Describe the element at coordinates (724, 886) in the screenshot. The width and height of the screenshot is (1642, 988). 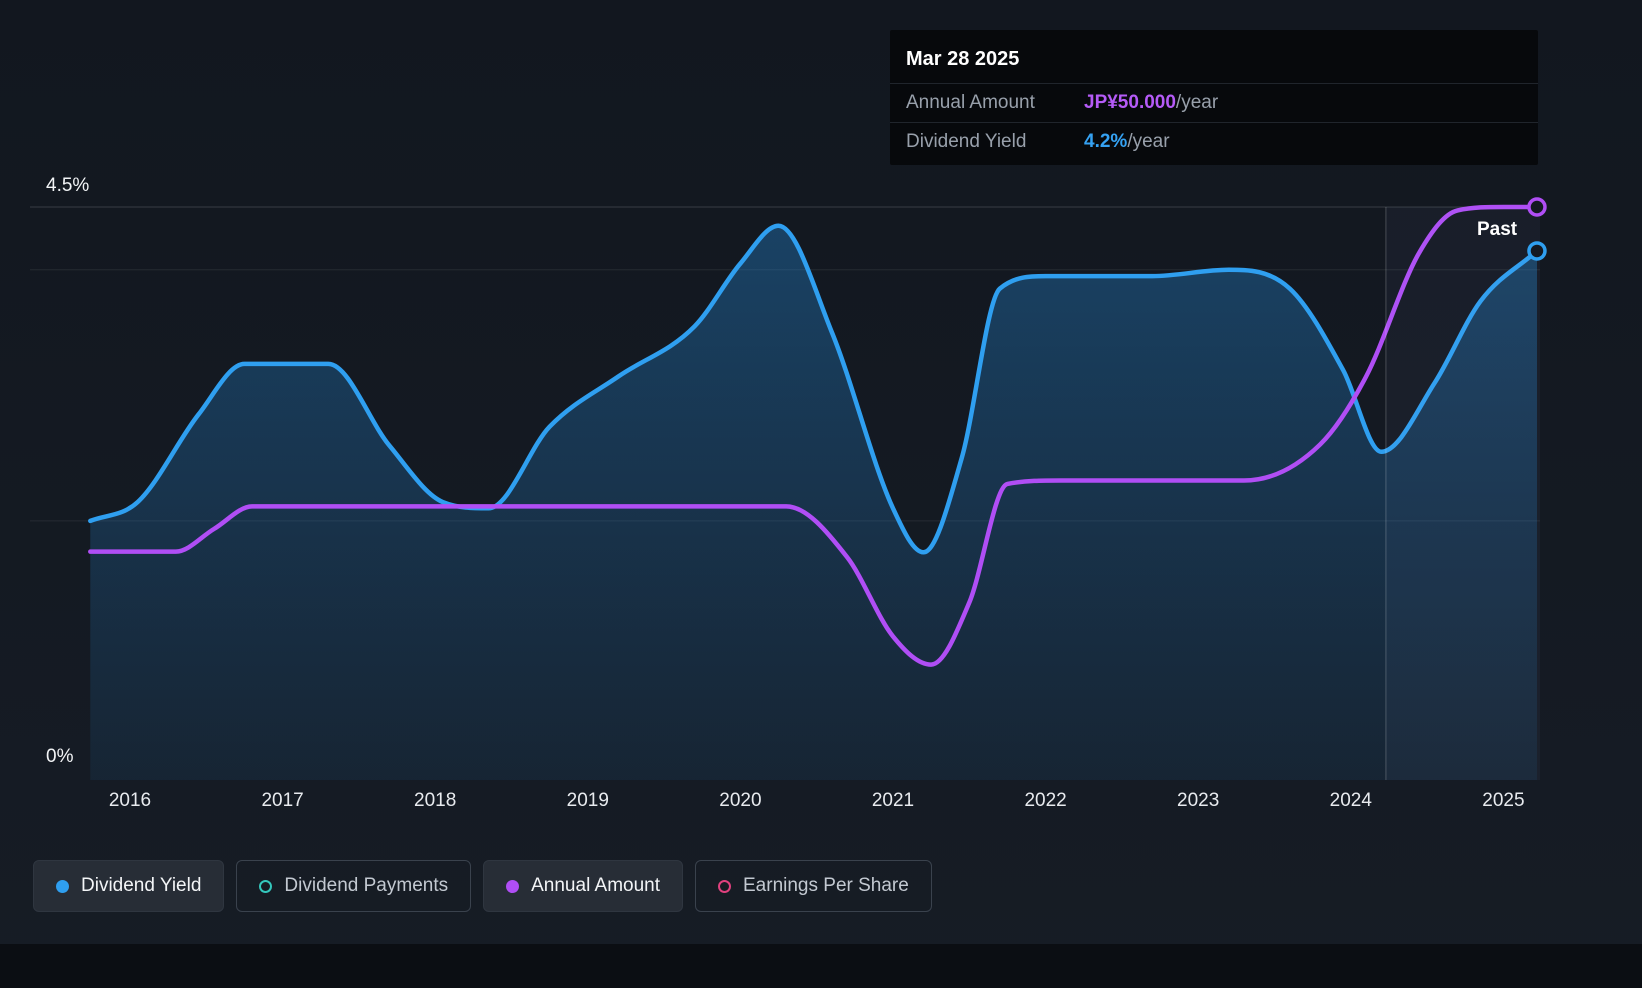
I see `earnings-per-share-dot-icon` at that location.